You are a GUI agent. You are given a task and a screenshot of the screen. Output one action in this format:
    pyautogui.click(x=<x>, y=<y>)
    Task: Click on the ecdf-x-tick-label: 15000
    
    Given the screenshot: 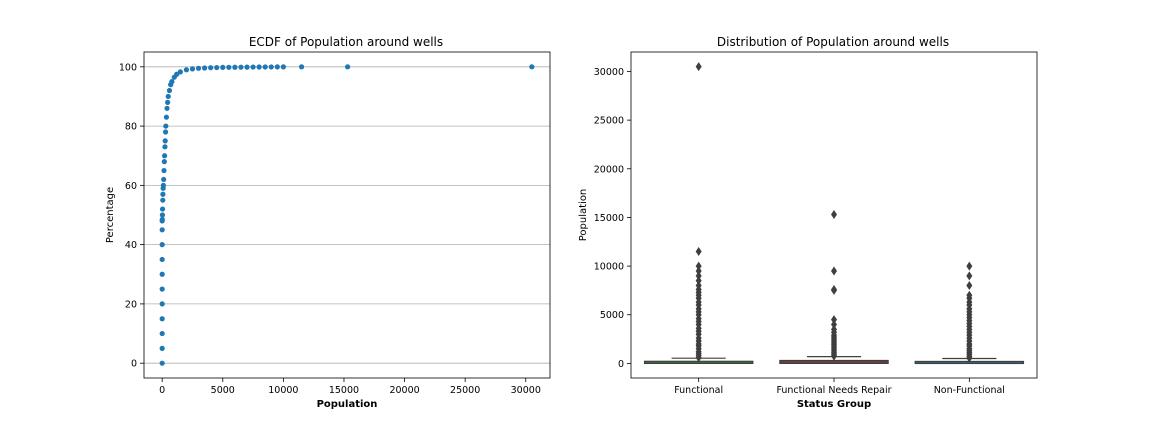 What is the action you would take?
    pyautogui.click(x=344, y=390)
    